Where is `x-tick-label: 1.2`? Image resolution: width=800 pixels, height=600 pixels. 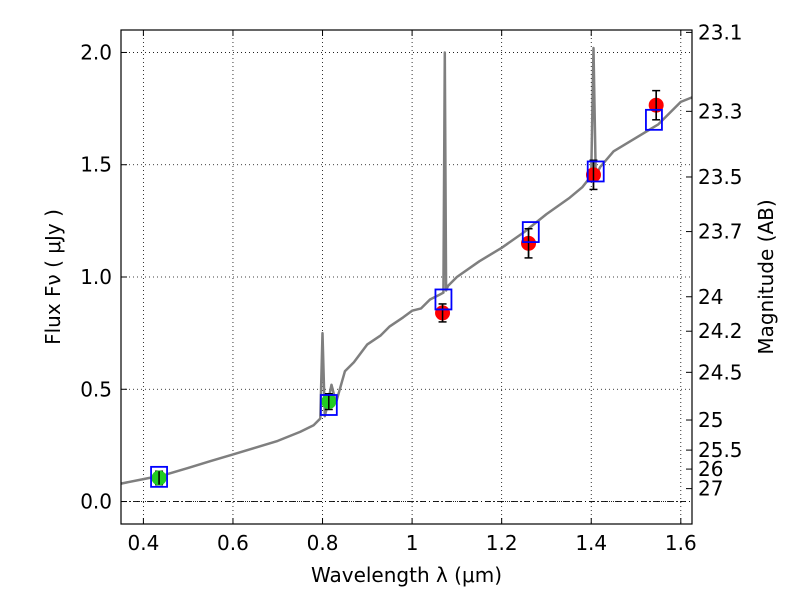 x-tick-label: 1.2 is located at coordinates (502, 543).